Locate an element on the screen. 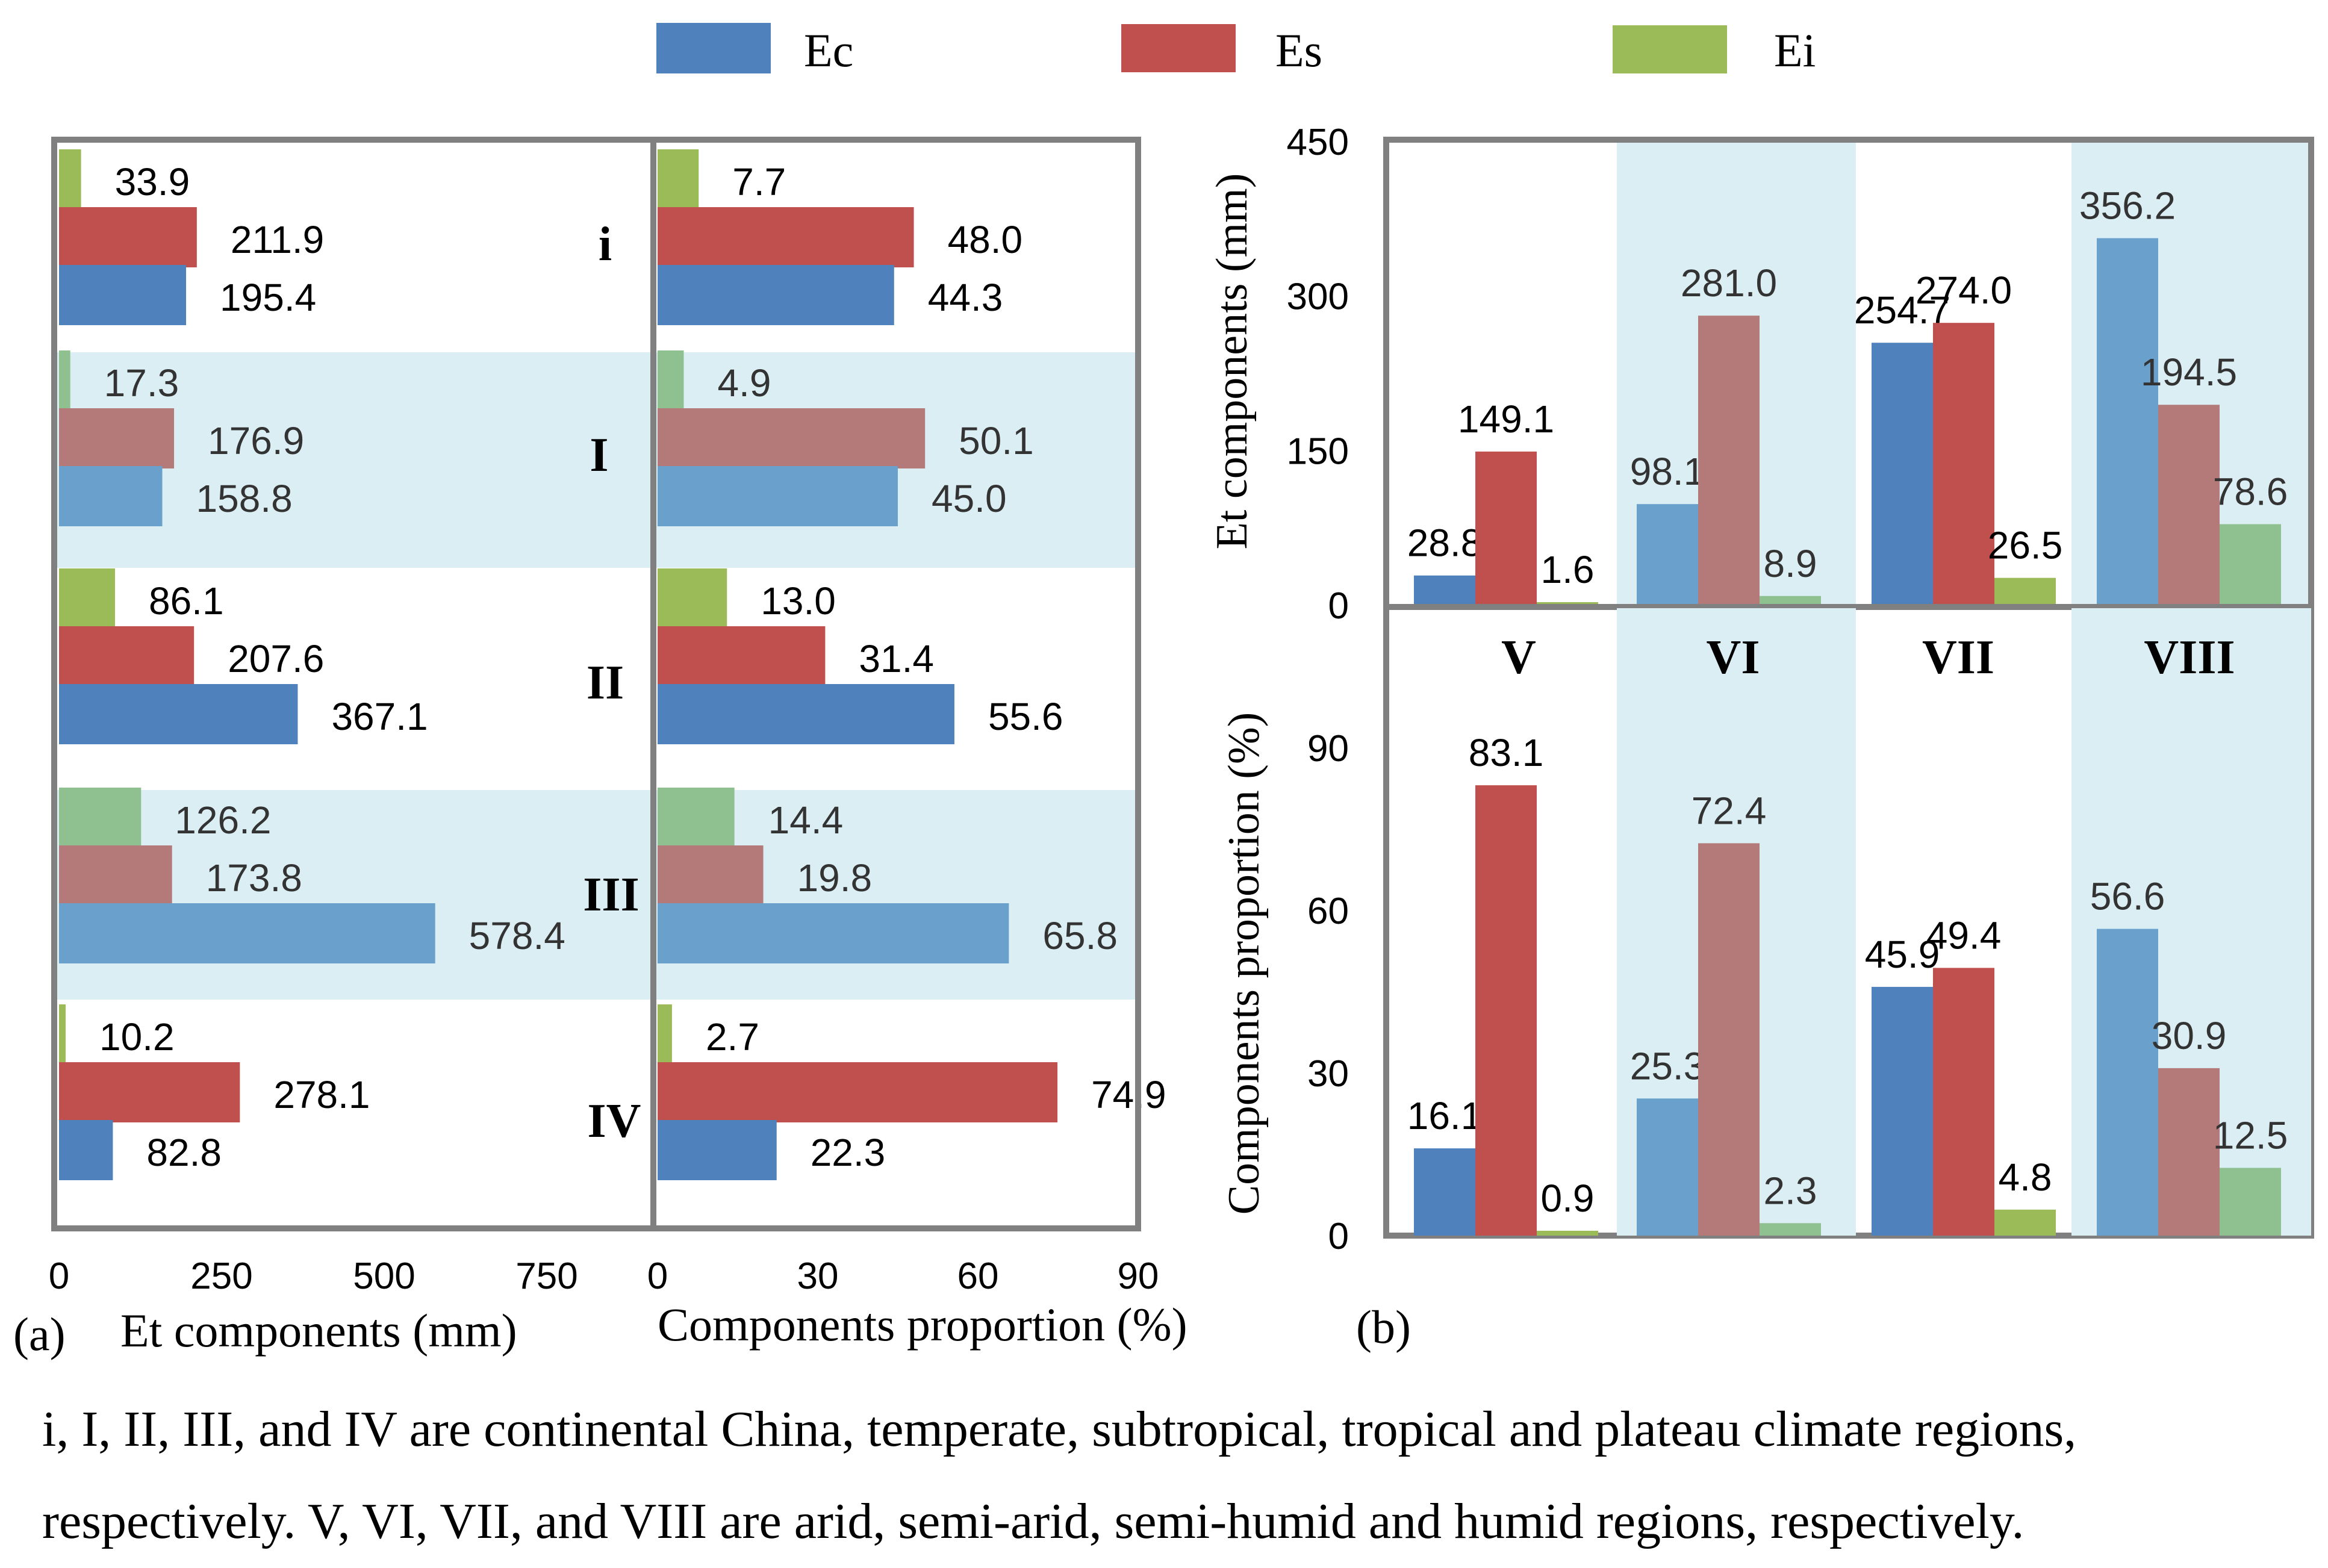 This screenshot has width=2328, height=1568. bar-es-IV is located at coordinates (149, 1092).